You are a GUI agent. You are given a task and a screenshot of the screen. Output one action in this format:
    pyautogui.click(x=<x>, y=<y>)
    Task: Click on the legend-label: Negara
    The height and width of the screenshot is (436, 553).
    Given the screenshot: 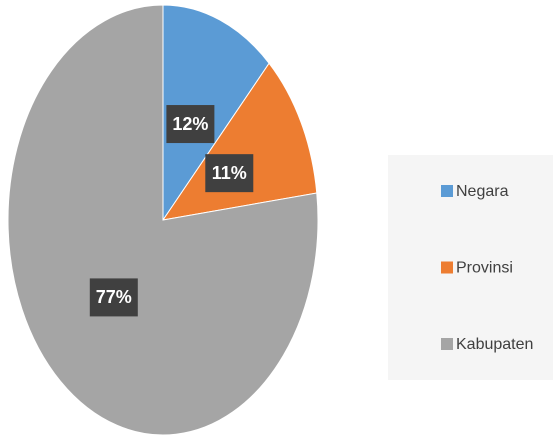 What is the action you would take?
    pyautogui.click(x=482, y=191)
    